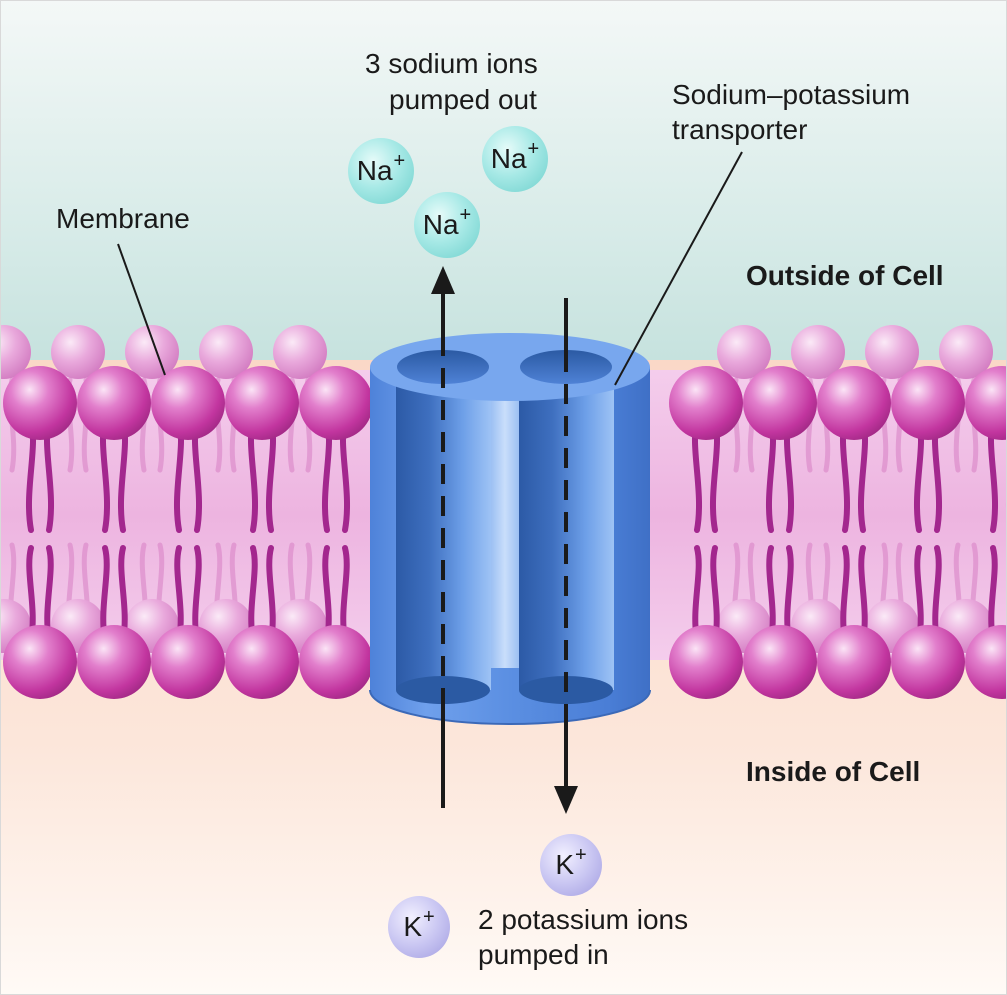  I want to click on potassium-ions-label-line1: 2 potassium ions, so click(583, 919).